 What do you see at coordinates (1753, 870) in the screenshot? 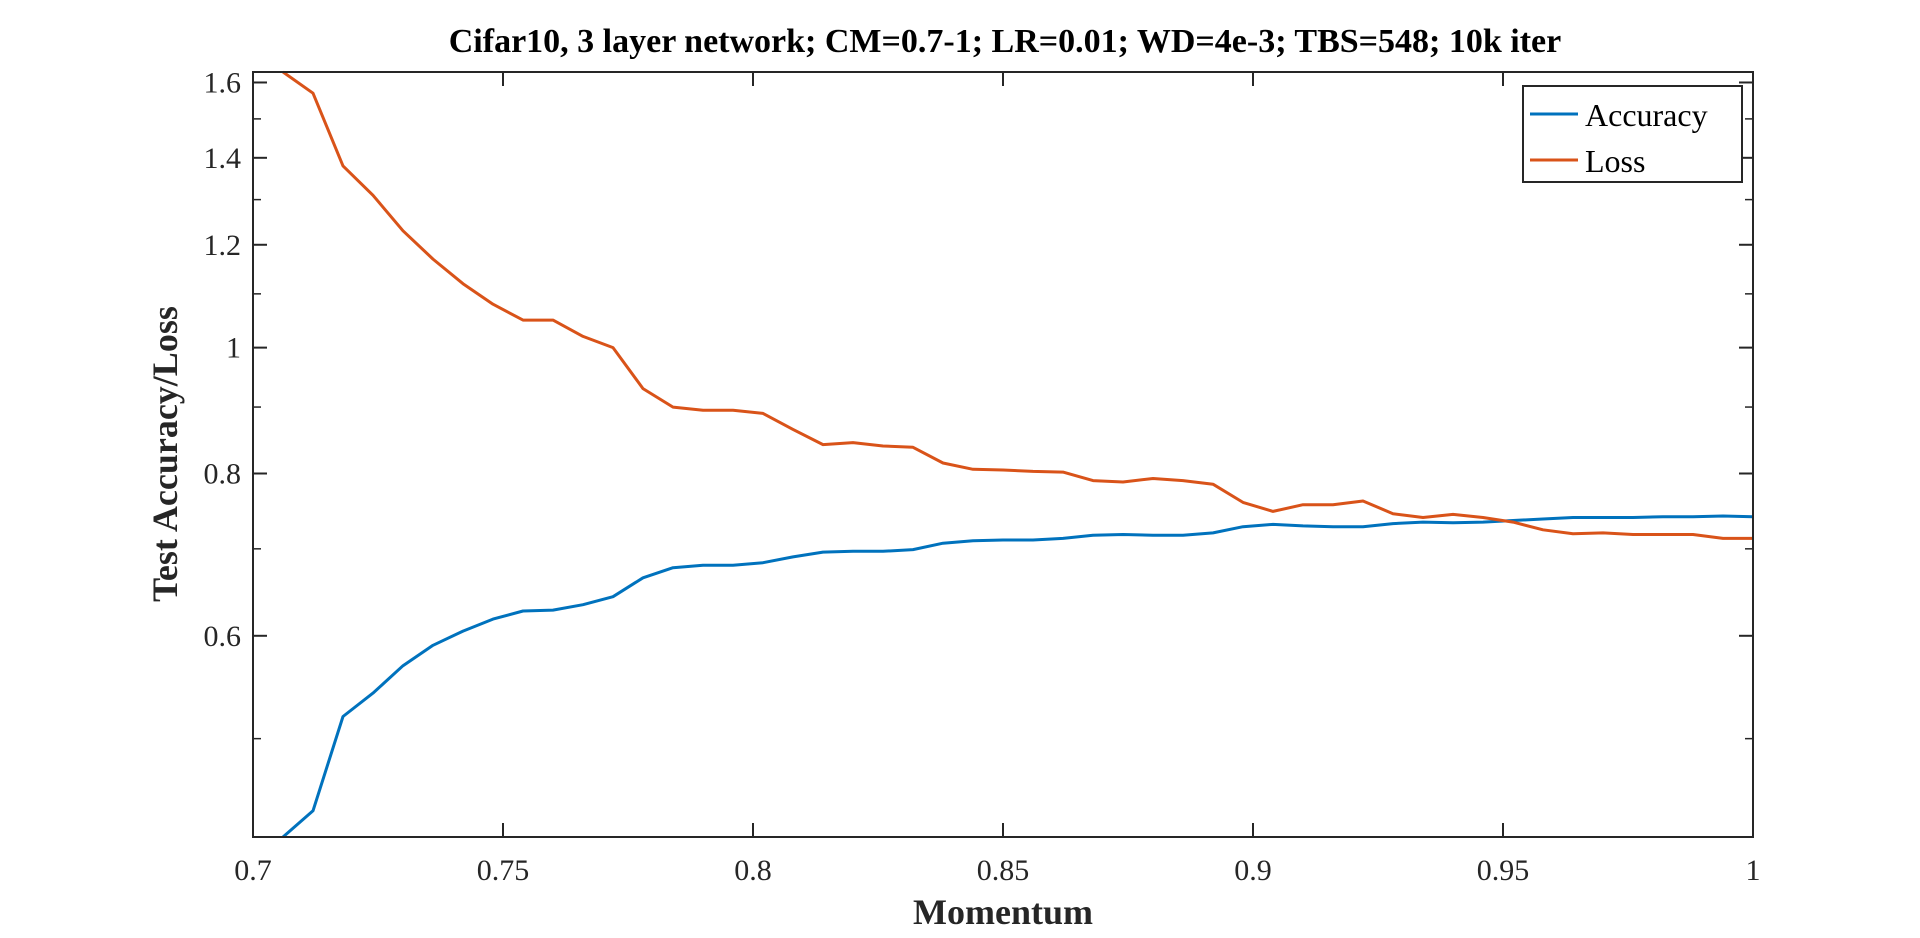
I see `x-tick-label: 1` at bounding box center [1753, 870].